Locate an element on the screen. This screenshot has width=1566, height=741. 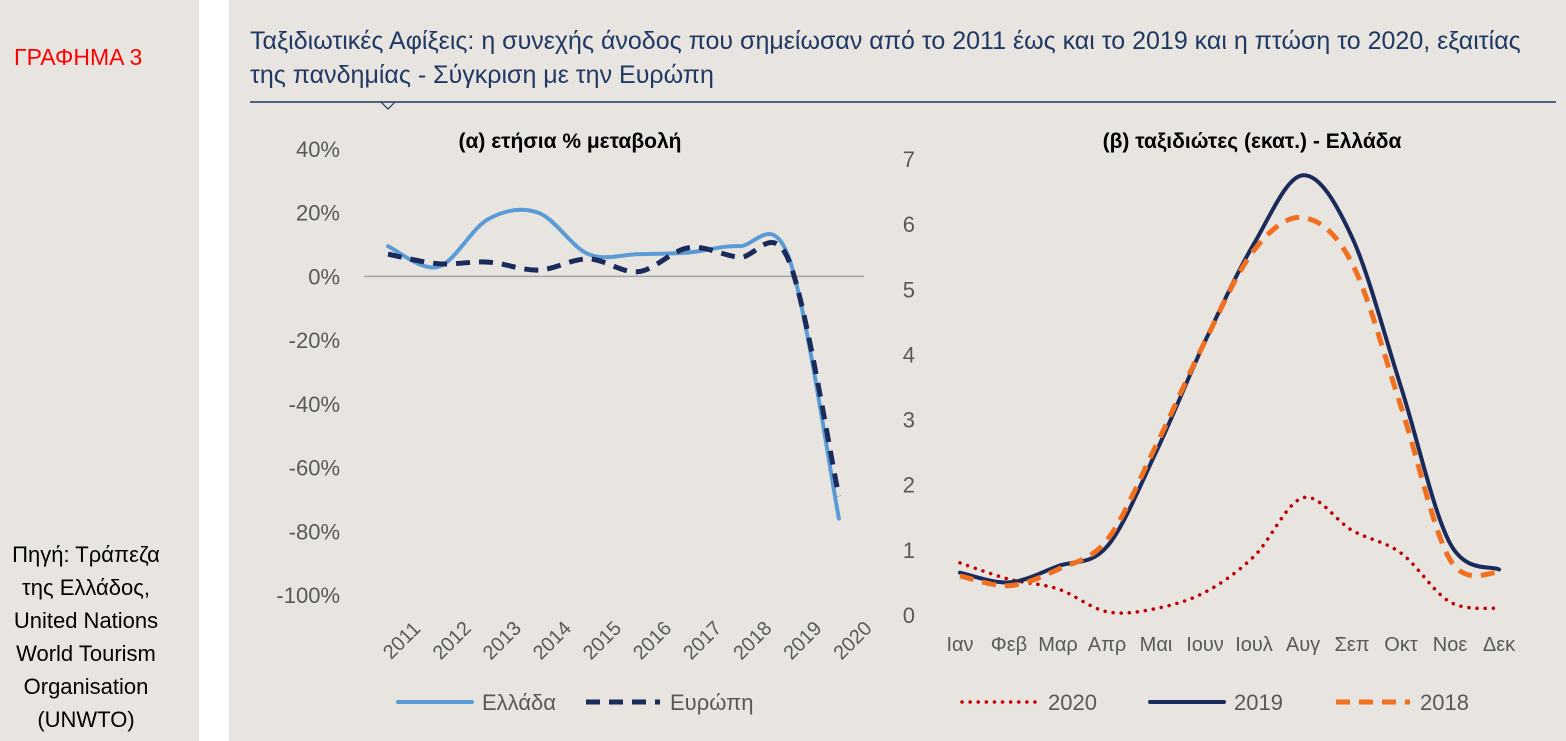
y-tick-label: 6 is located at coordinates (909, 224).